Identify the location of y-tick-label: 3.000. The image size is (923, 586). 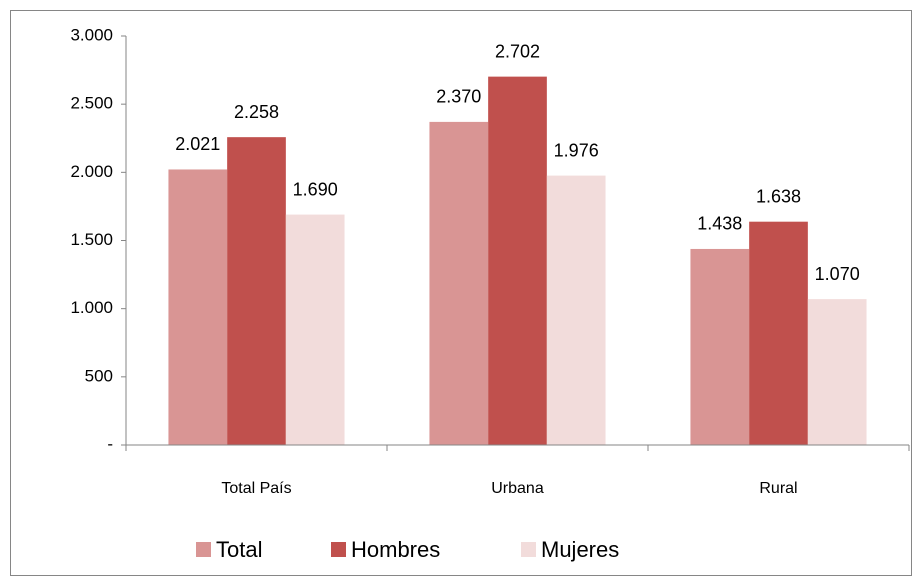
(91, 34).